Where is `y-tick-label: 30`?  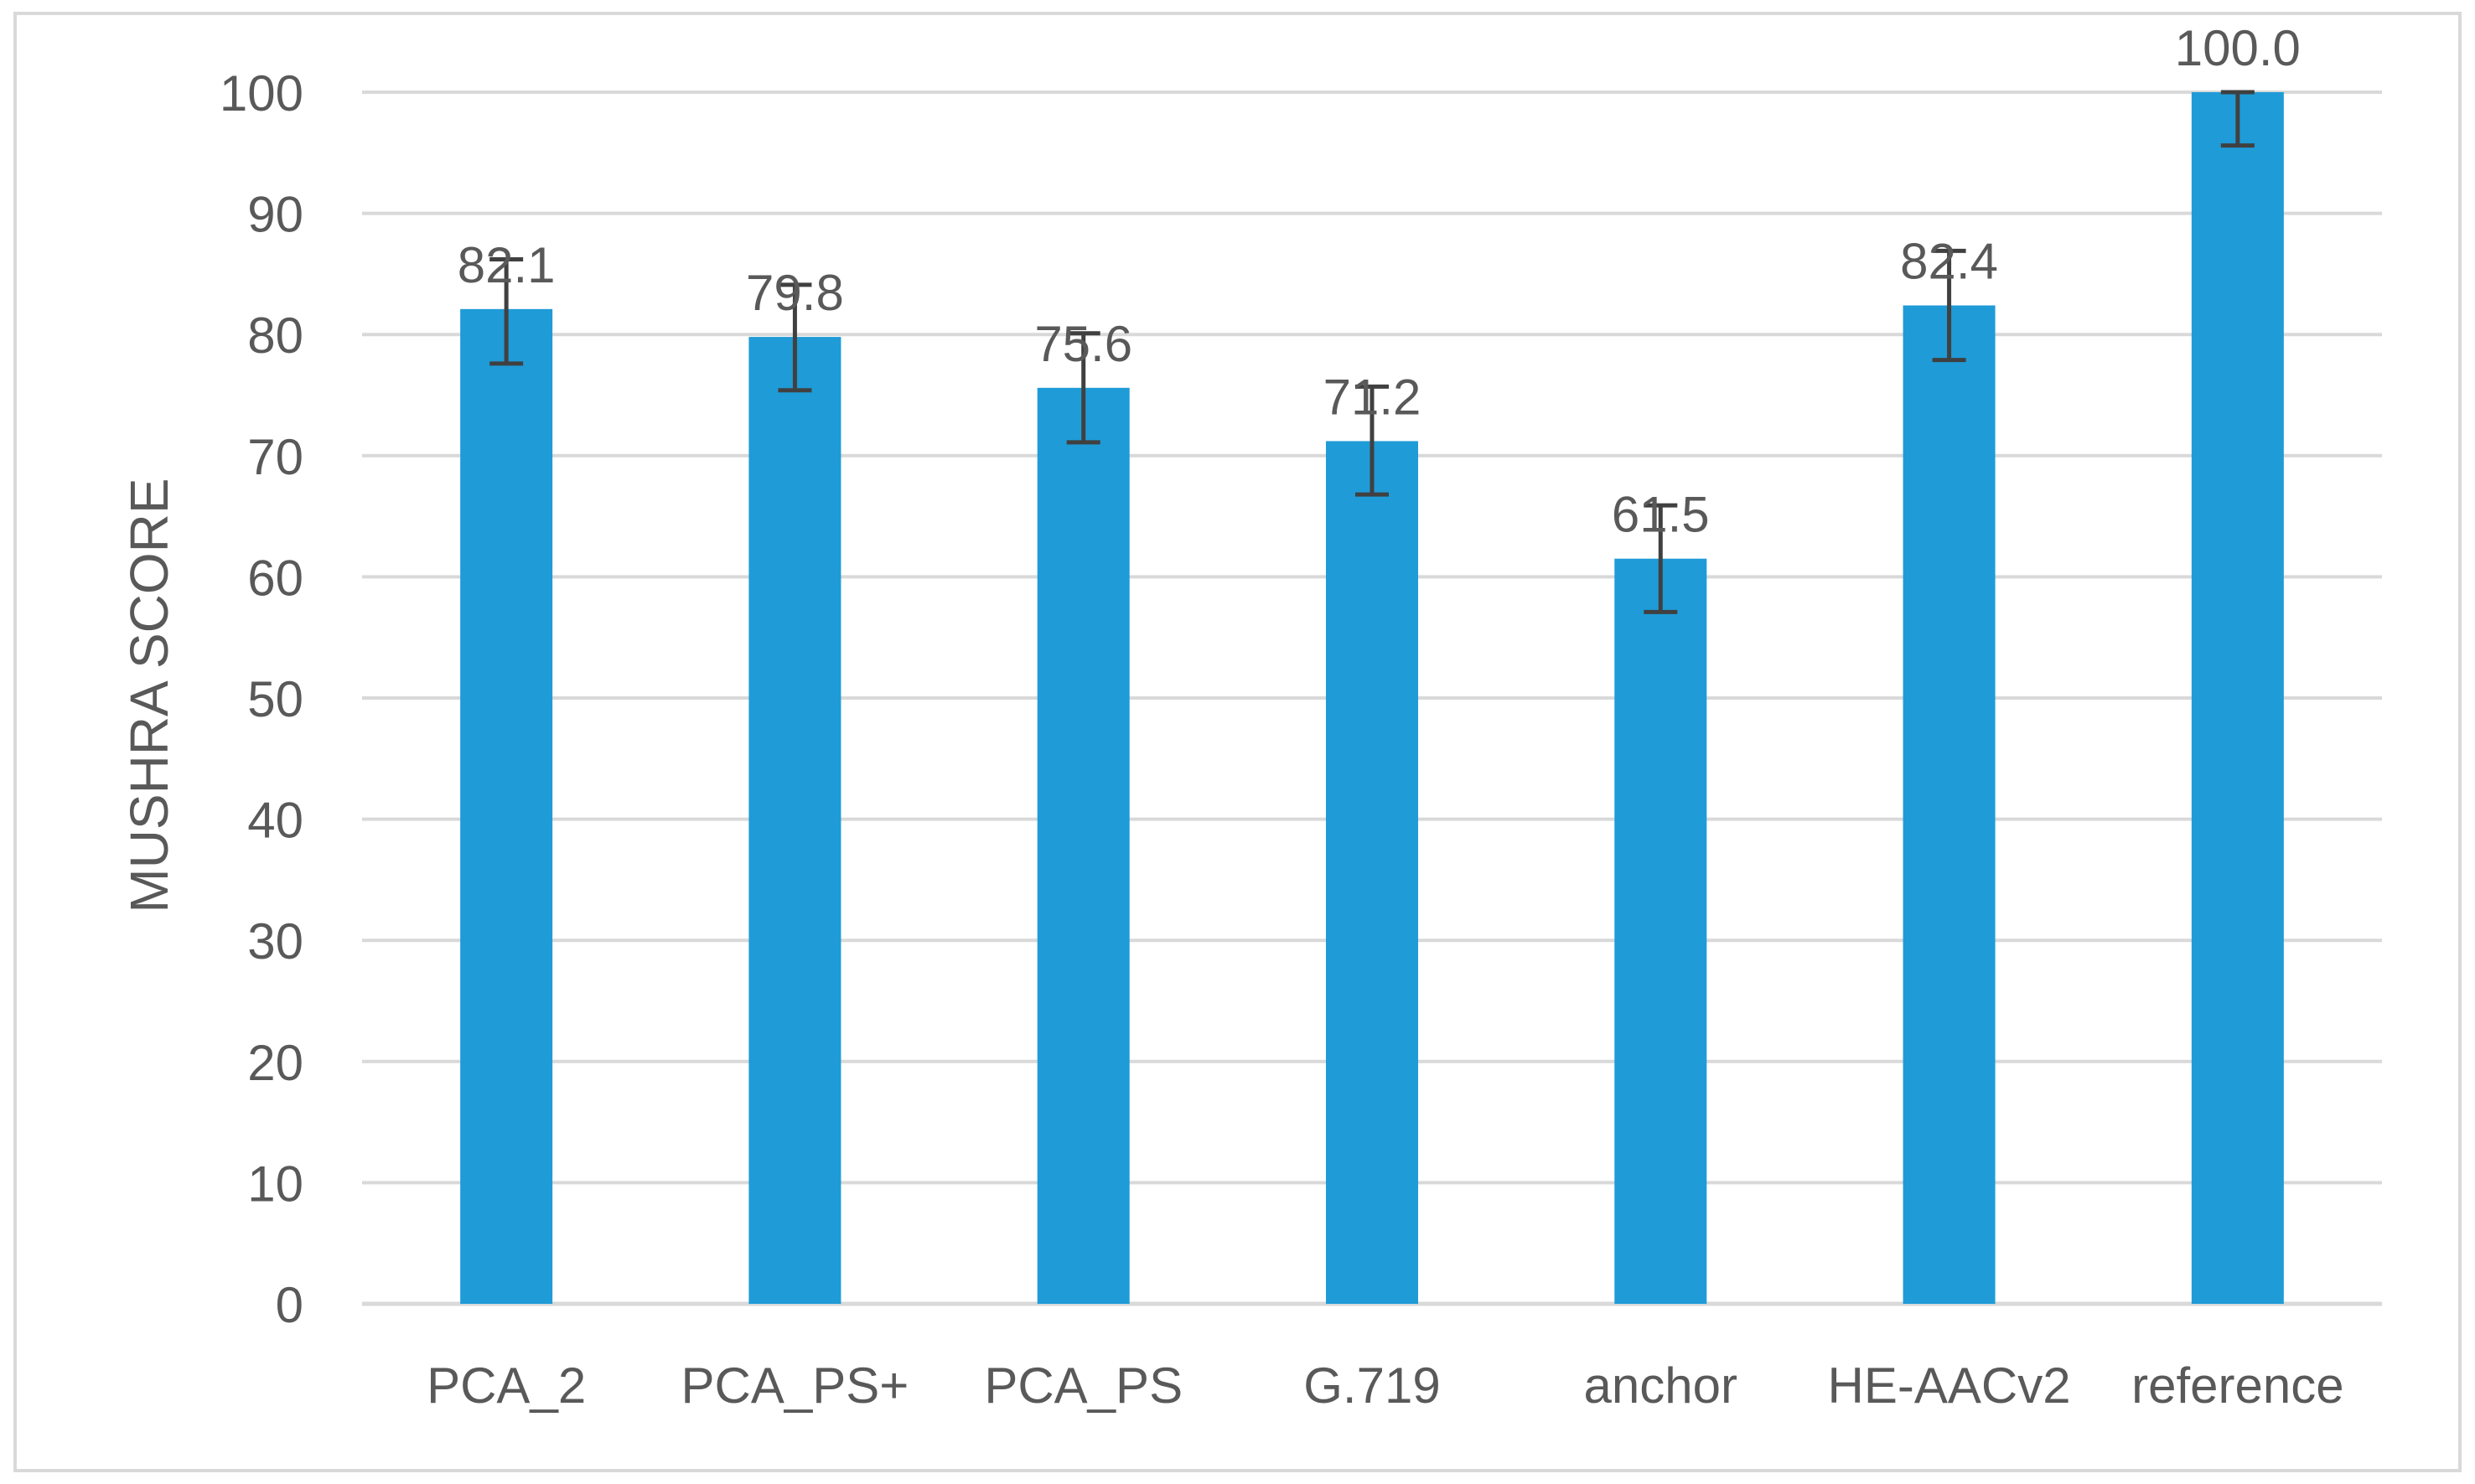 y-tick-label: 30 is located at coordinates (275, 941).